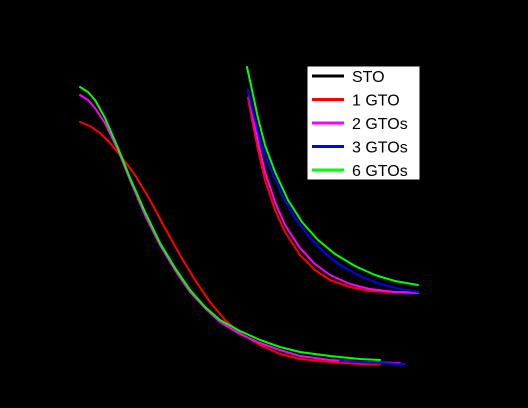 The height and width of the screenshot is (408, 528). What do you see at coordinates (380, 124) in the screenshot?
I see `legend-label-2-gtos: 2 GTOs` at bounding box center [380, 124].